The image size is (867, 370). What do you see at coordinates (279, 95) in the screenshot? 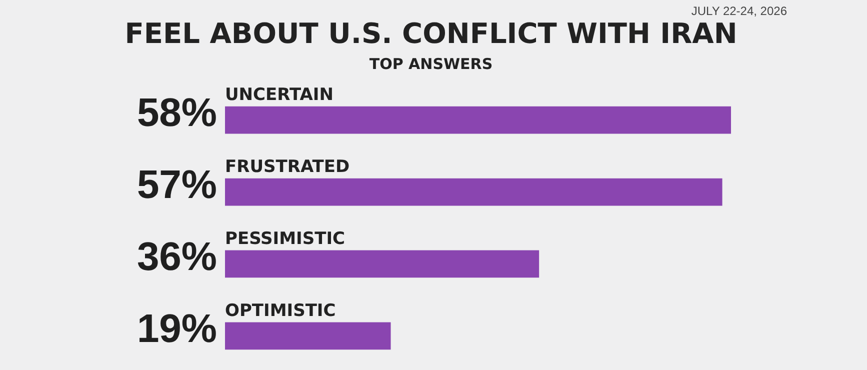
I see `y-tick-label: UNCERTAIN` at bounding box center [279, 95].